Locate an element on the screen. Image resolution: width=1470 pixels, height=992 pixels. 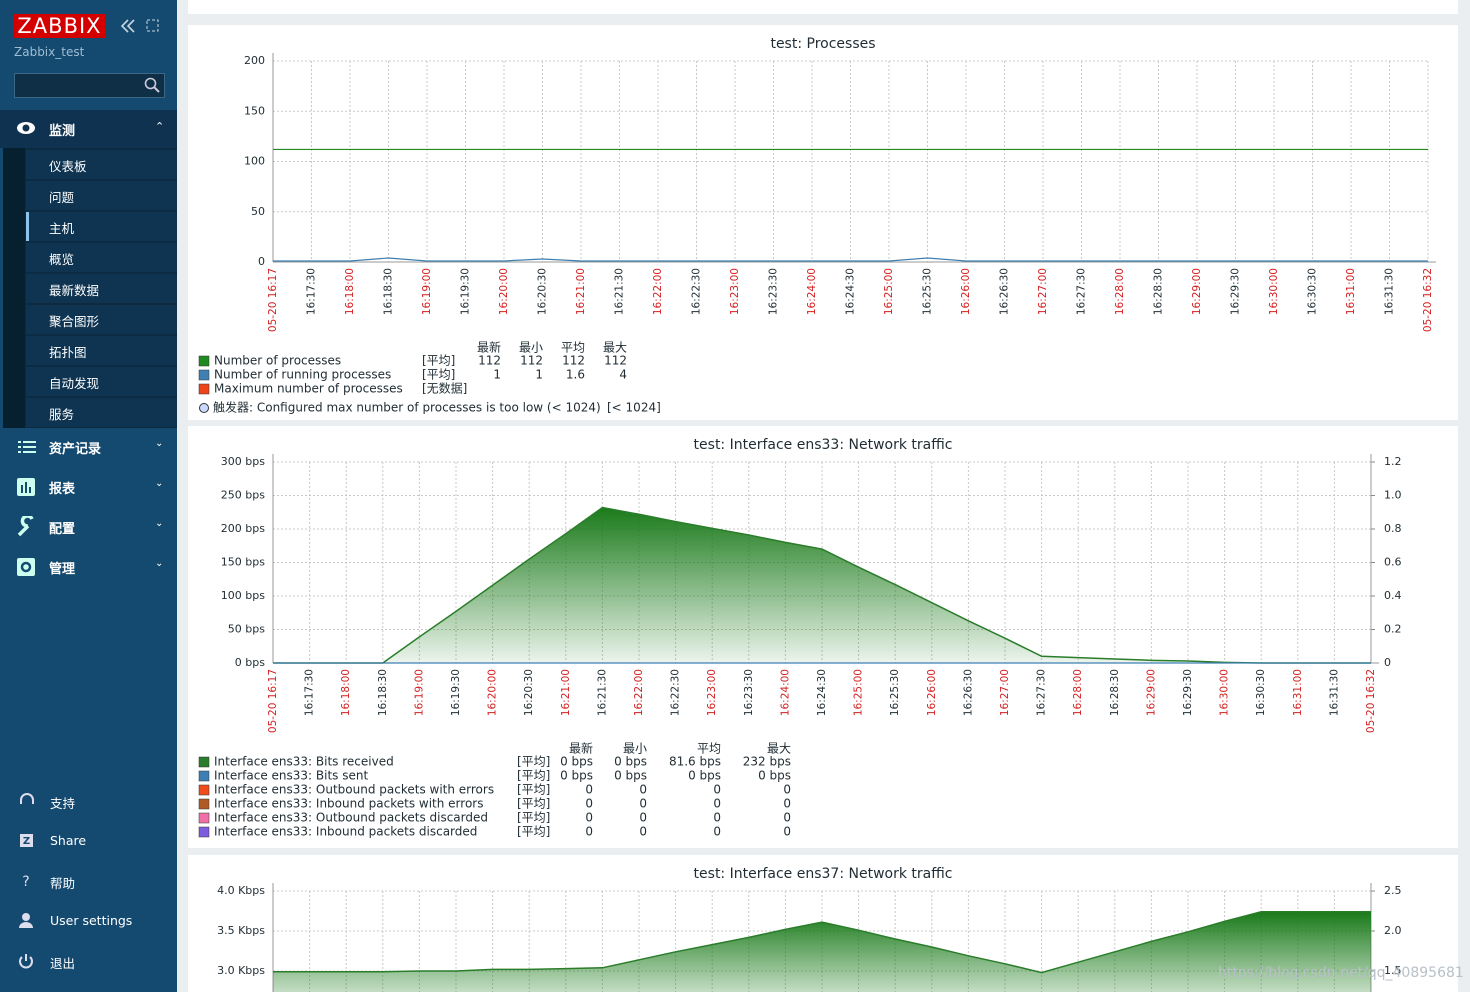
x-tick-label: 16:19:30 is located at coordinates (456, 692).